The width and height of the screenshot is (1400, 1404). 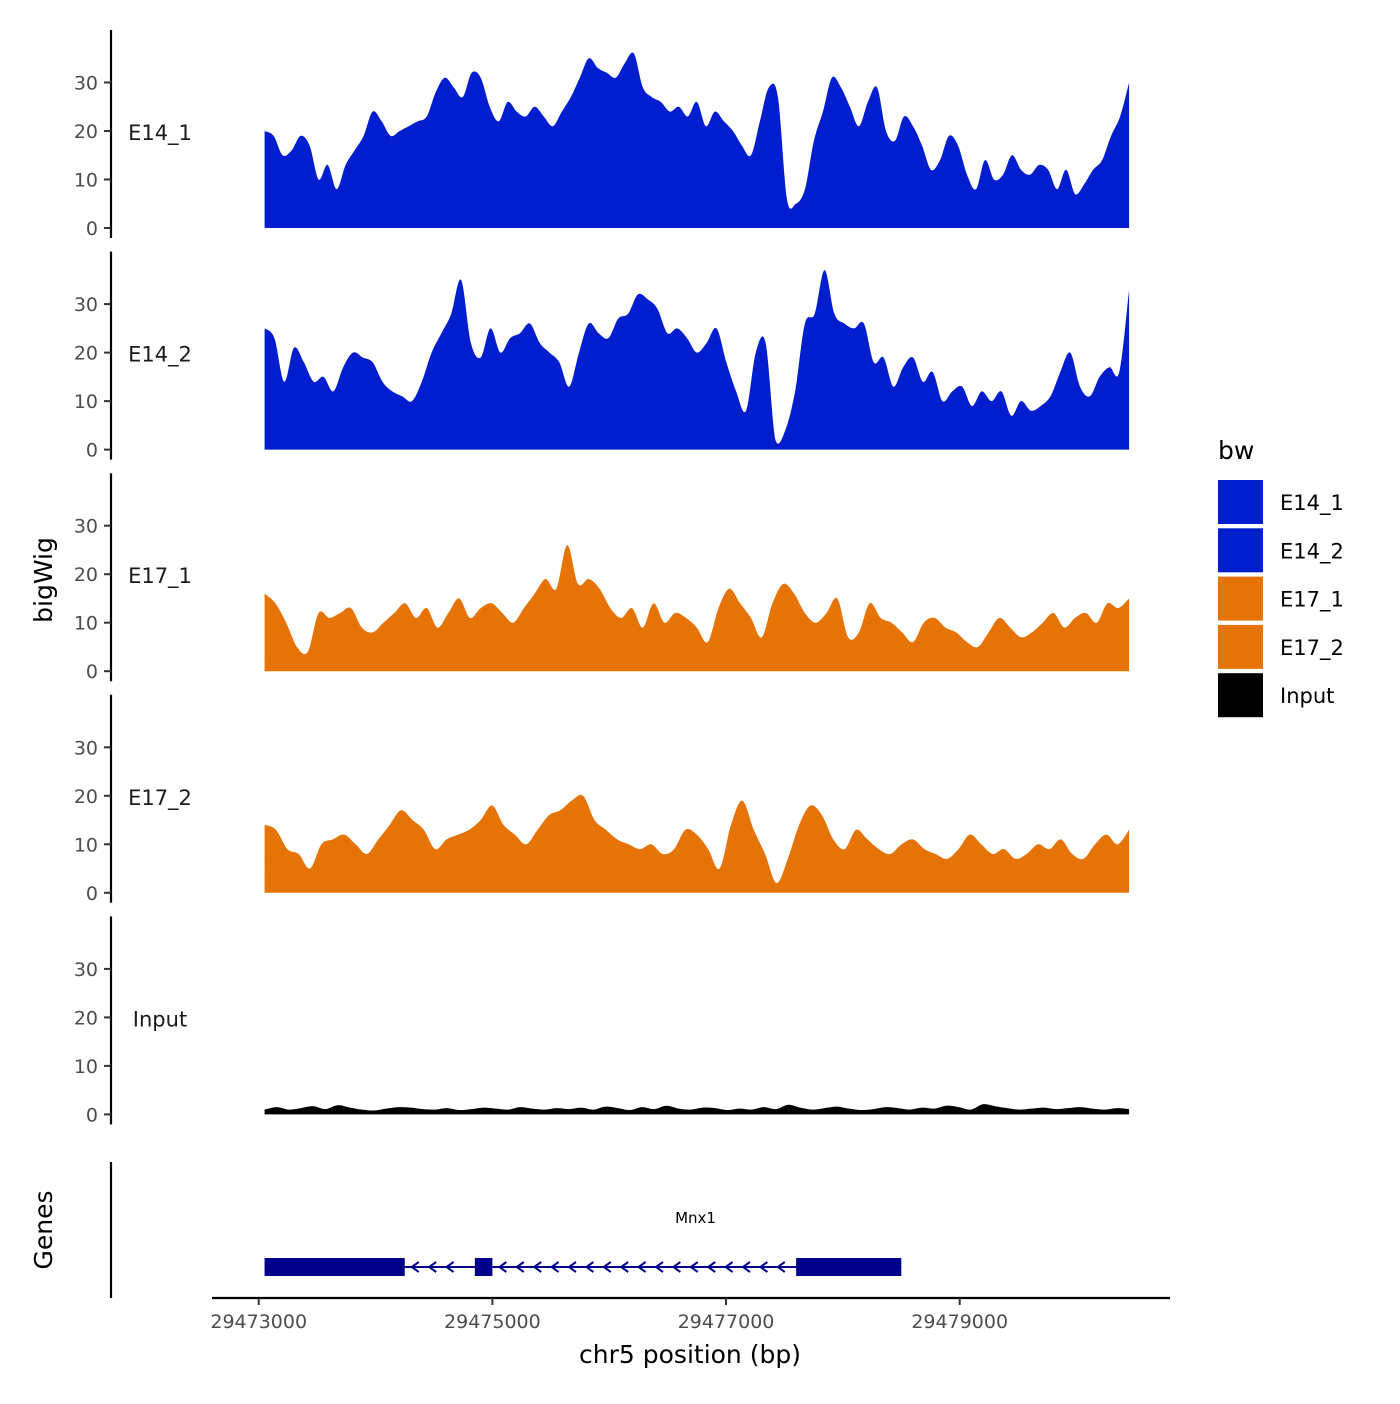 I want to click on track-panel-Input: 0 10 20 30 Input, so click(x=602, y=1021).